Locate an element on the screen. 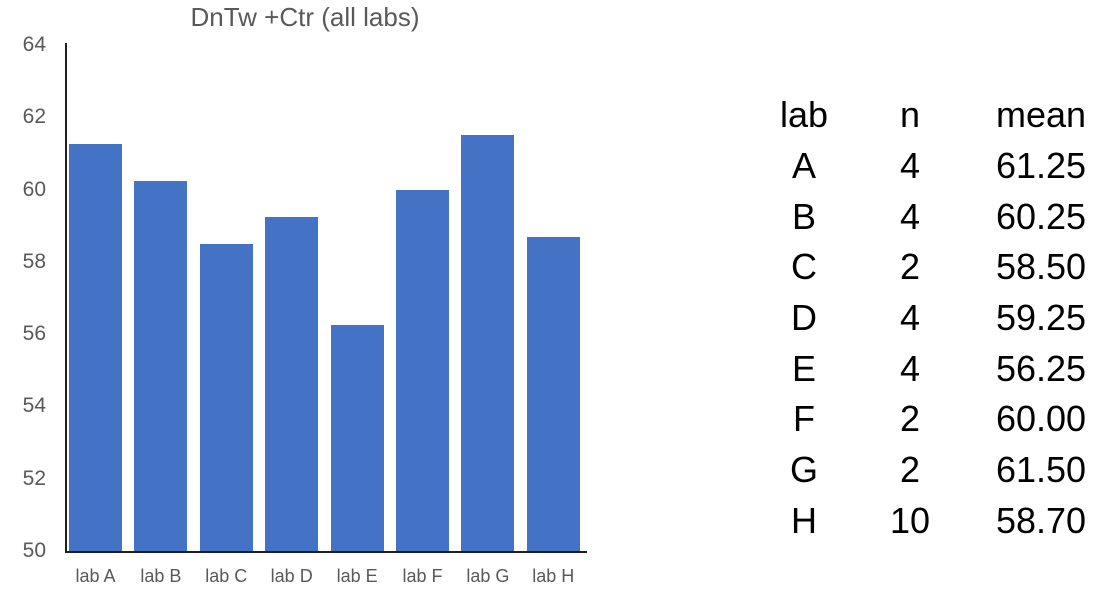 This screenshot has width=1113, height=607. y-axis-labels: 64 62 60 58 56 54 52 50 is located at coordinates (23, 303).